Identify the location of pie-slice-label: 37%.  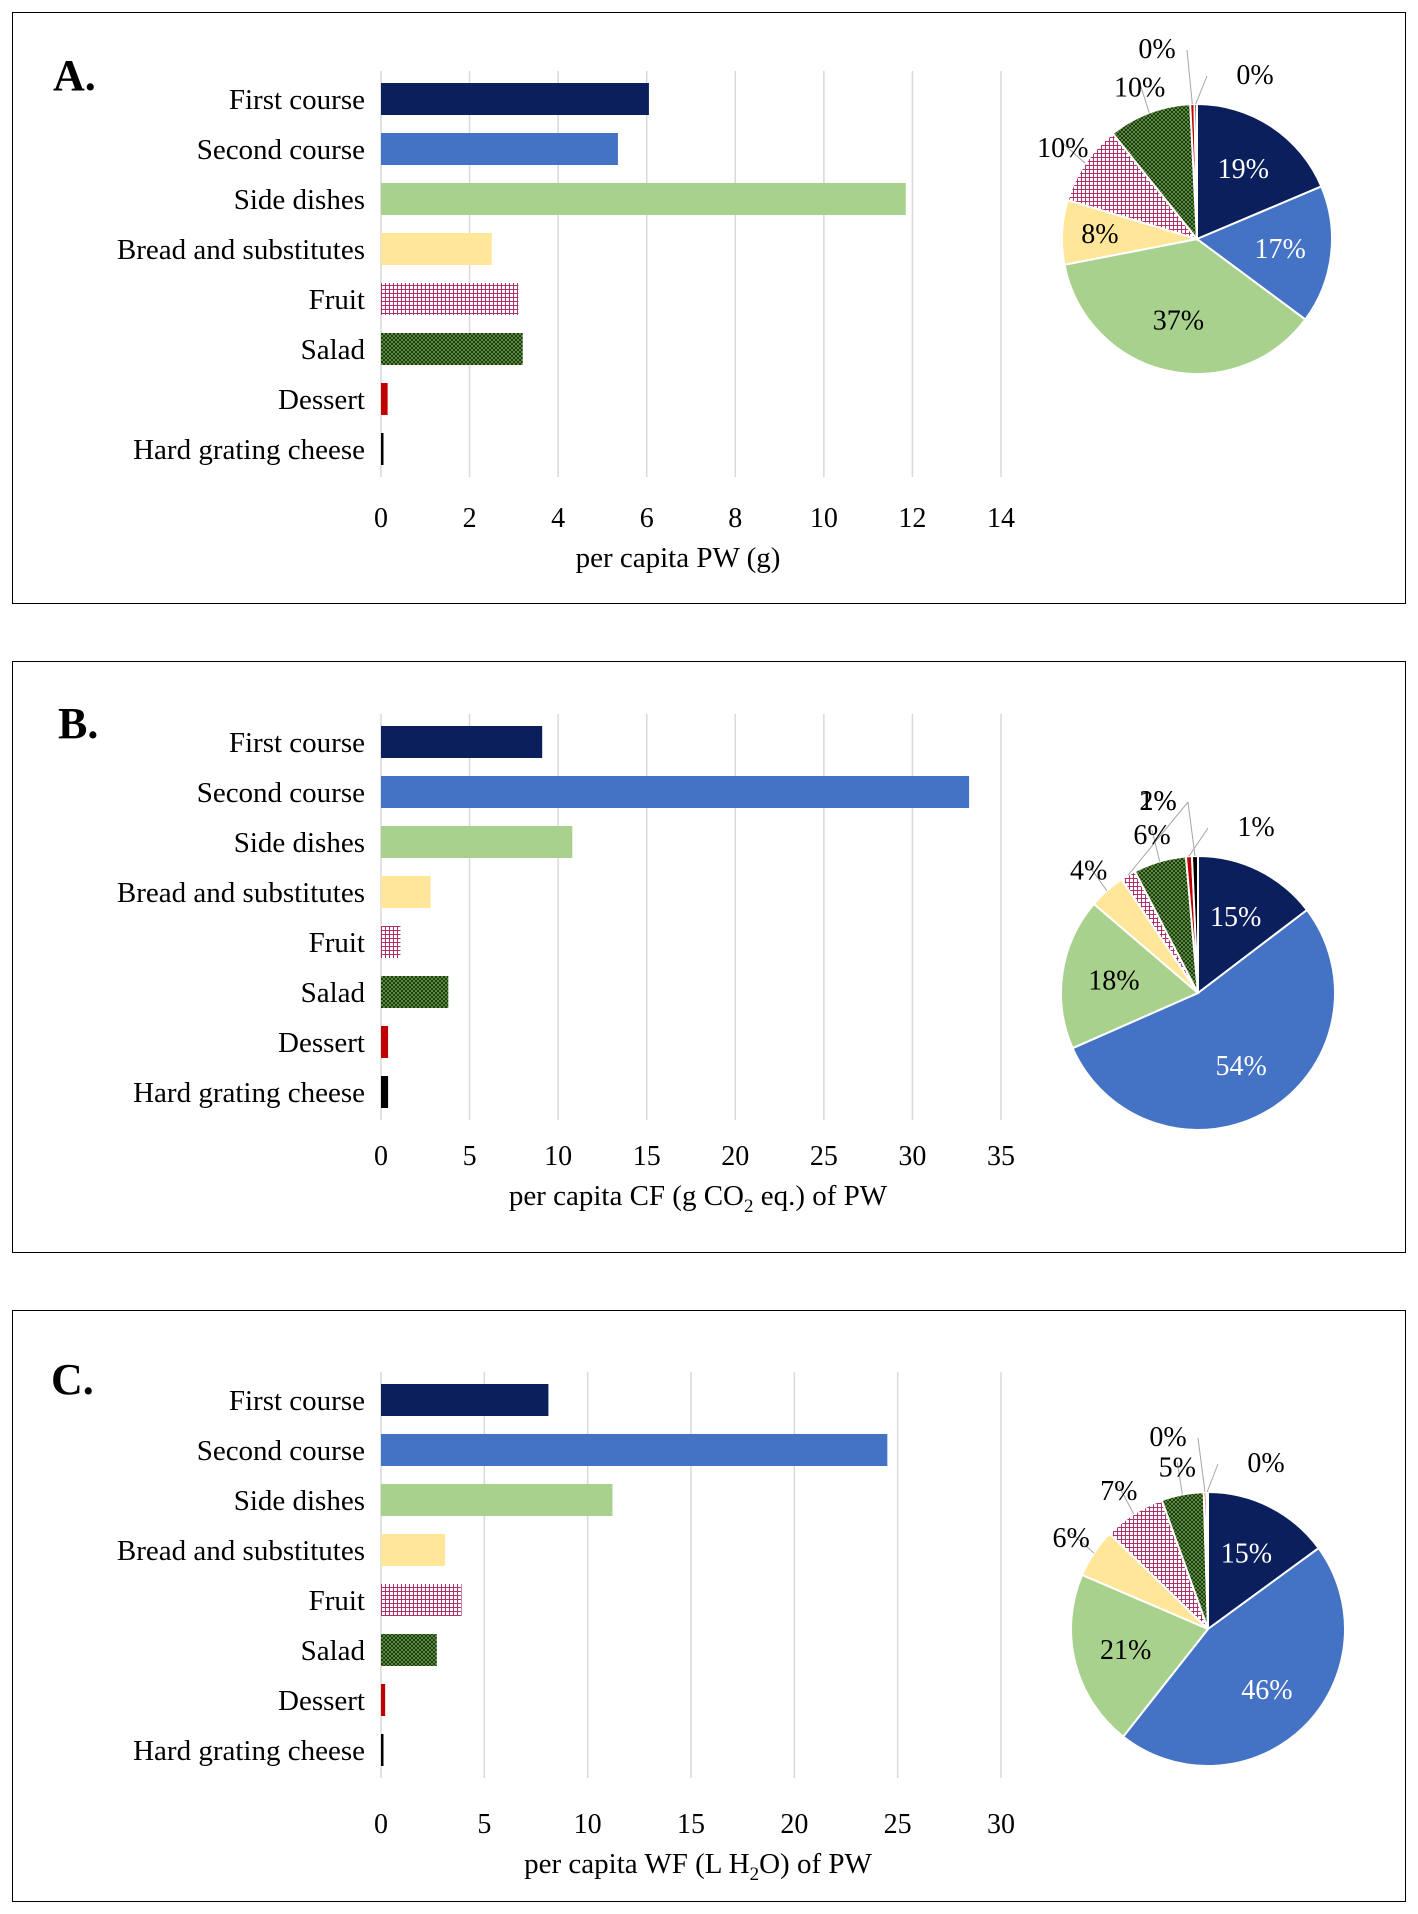
(1178, 321).